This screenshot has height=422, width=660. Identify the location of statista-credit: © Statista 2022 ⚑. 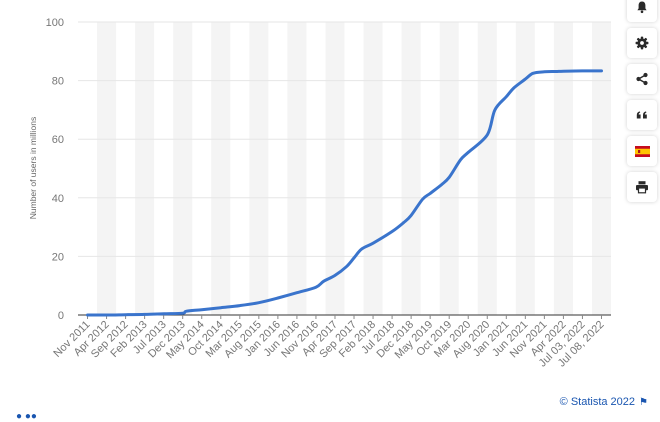
(604, 402).